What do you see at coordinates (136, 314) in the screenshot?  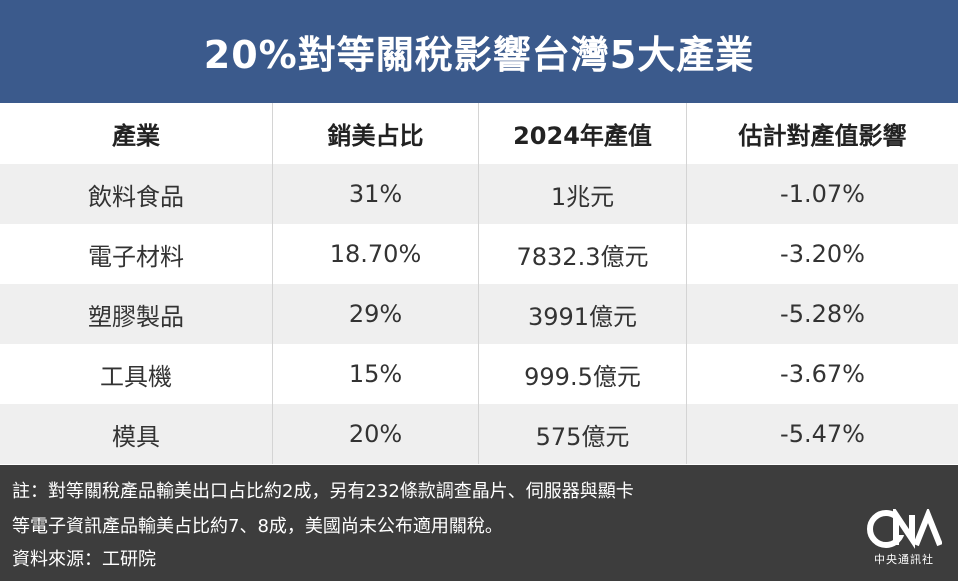 I see `cell-industry: 塑膠製品` at bounding box center [136, 314].